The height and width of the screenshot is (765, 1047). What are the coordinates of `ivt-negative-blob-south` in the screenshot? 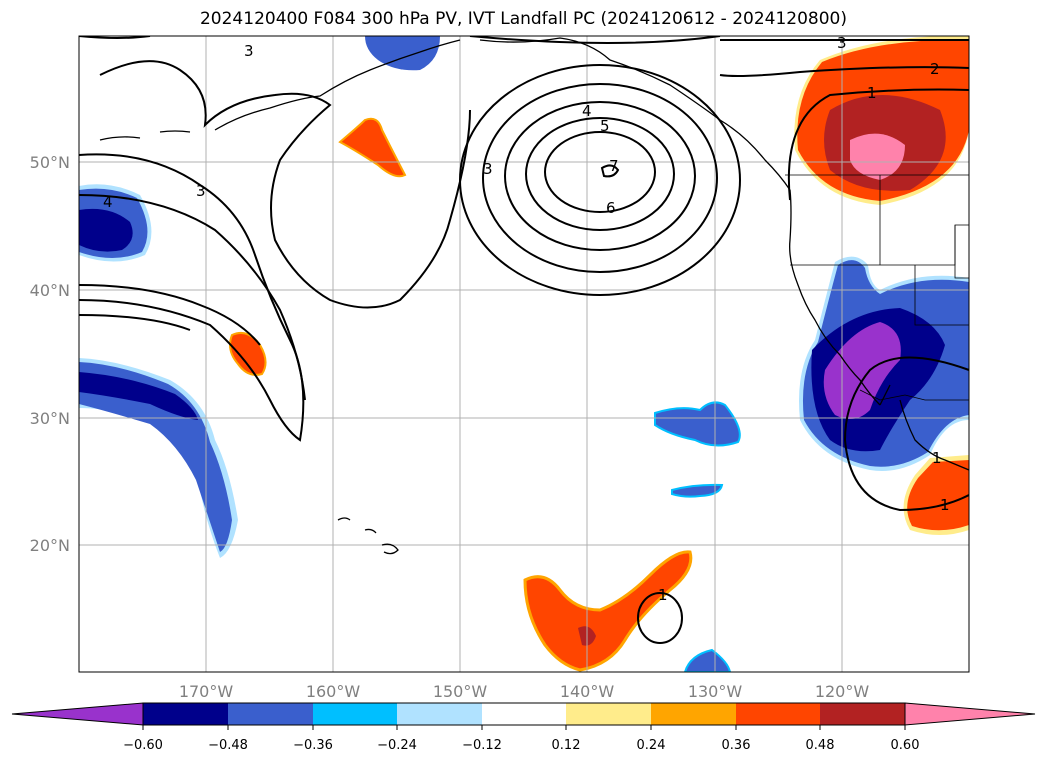 It's located at (707, 660).